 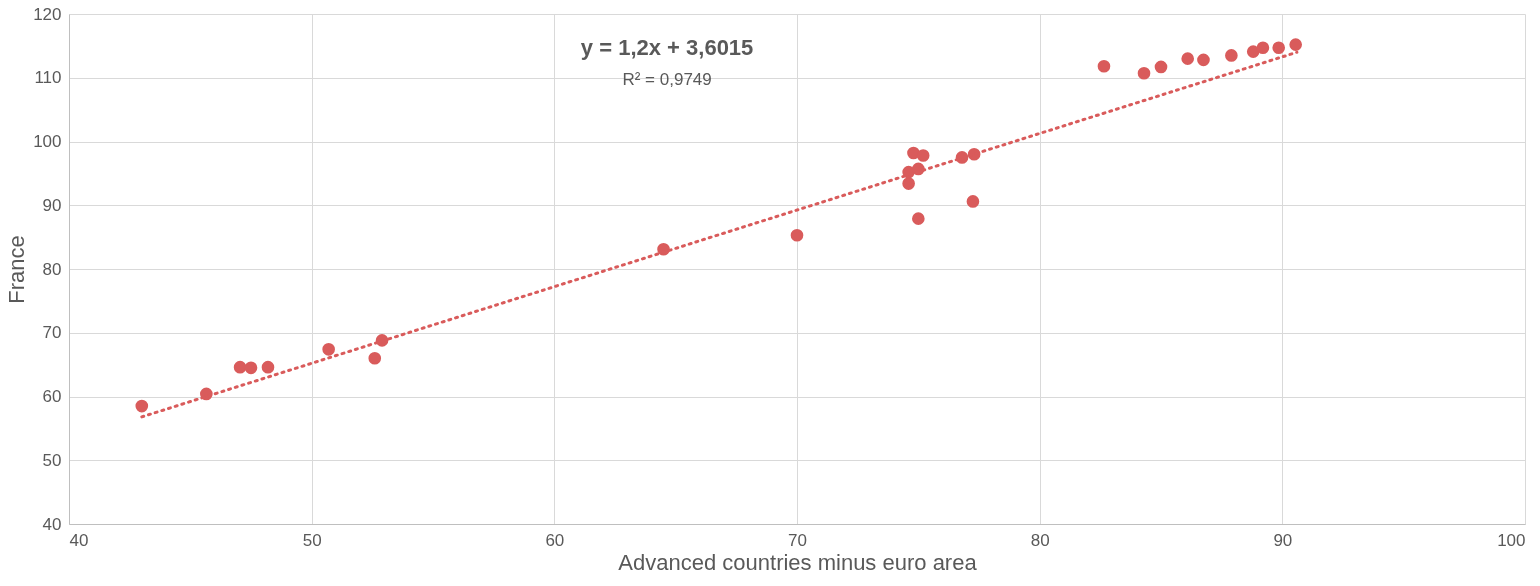 I want to click on x-tick-label: 100, so click(x=1511, y=540).